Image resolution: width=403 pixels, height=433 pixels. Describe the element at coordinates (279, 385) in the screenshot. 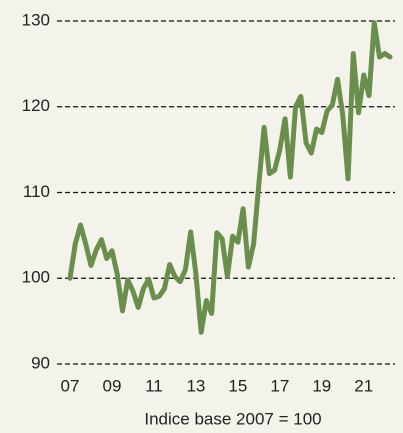

I see `x-tick-label: 17` at that location.